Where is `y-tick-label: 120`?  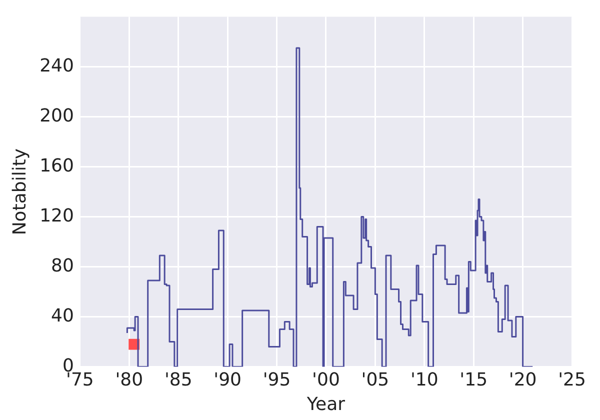
y-tick-label: 120 is located at coordinates (57, 215).